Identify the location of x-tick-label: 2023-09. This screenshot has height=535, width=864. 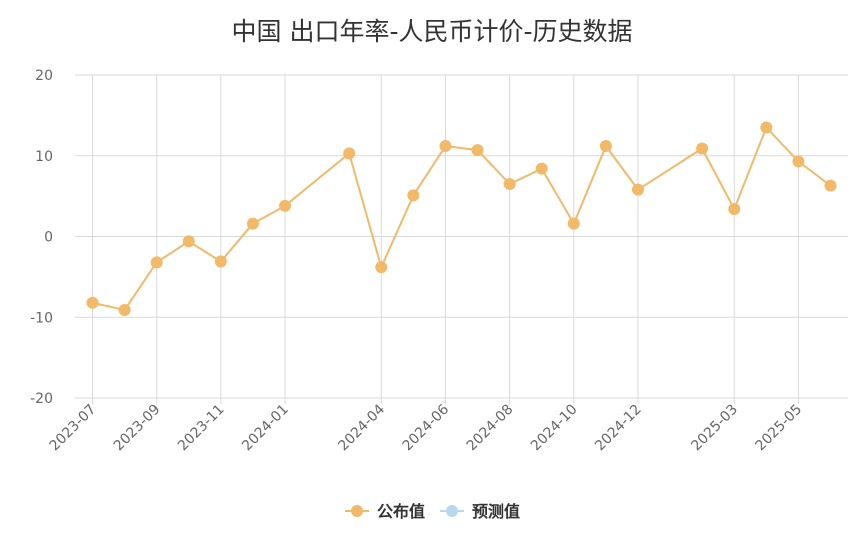
(137, 428).